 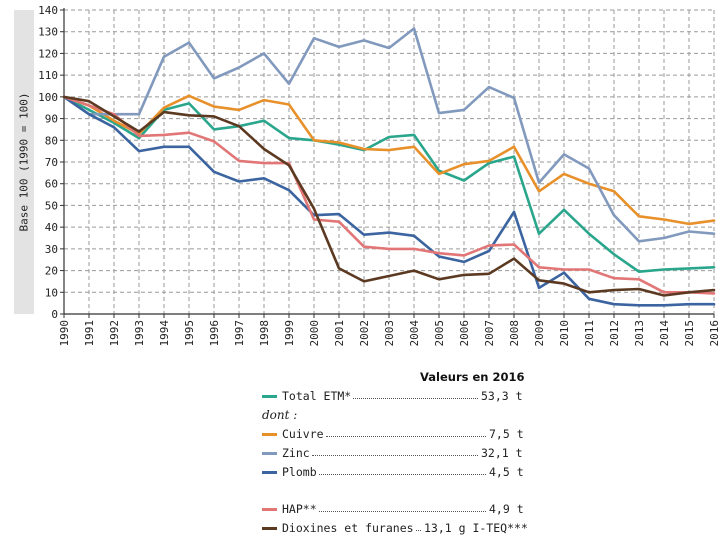 I want to click on legend-label-total-etm: Total ETM*, so click(x=317, y=396).